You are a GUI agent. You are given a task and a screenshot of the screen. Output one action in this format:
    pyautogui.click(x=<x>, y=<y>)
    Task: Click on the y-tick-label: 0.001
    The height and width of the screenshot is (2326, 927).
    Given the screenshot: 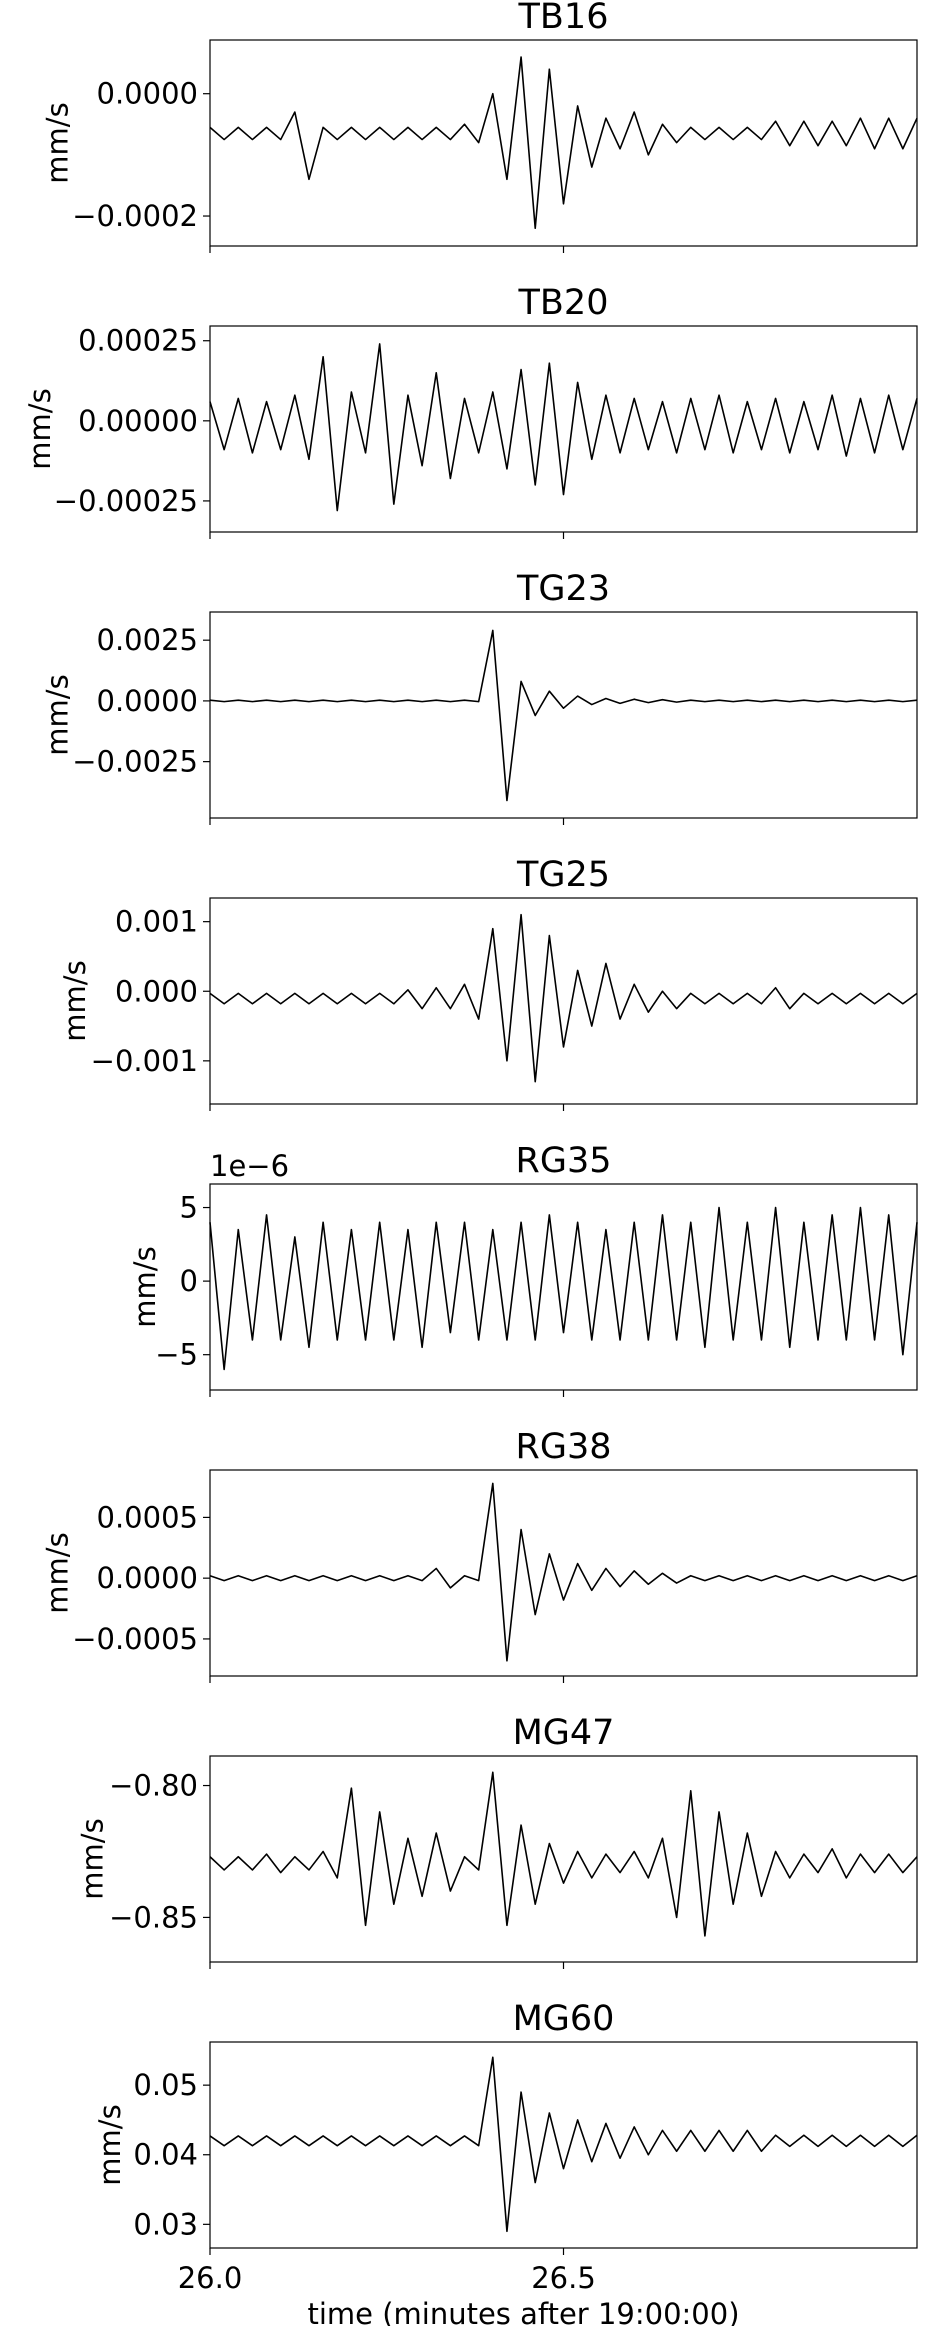 What is the action you would take?
    pyautogui.click(x=156, y=922)
    